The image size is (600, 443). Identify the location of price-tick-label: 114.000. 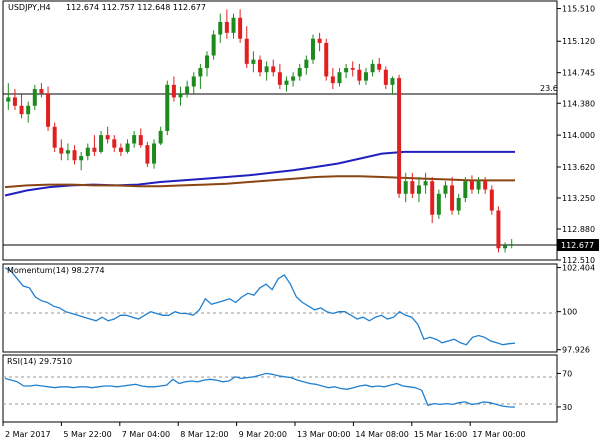
(578, 135).